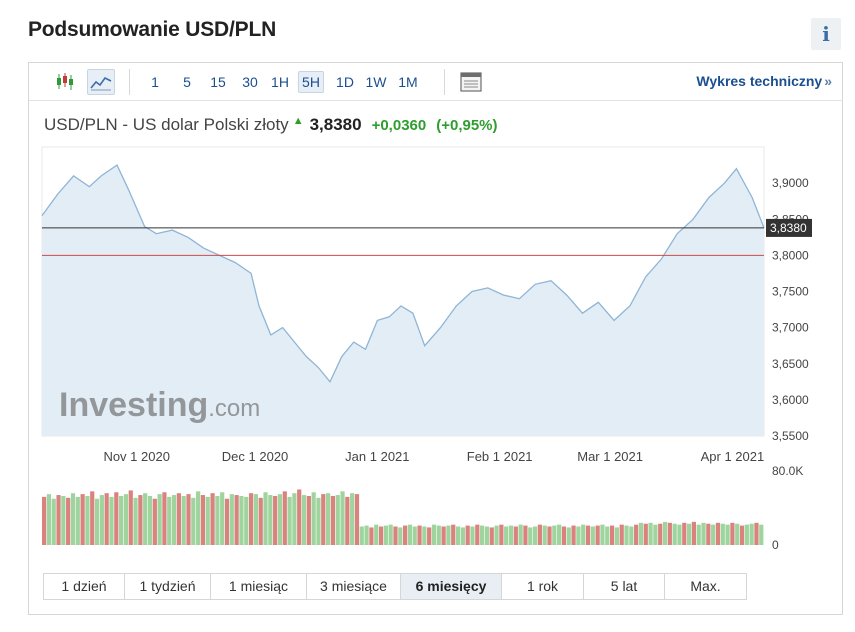 The height and width of the screenshot is (632, 855). What do you see at coordinates (187, 82) in the screenshot?
I see `timeframe-5-button: 5` at bounding box center [187, 82].